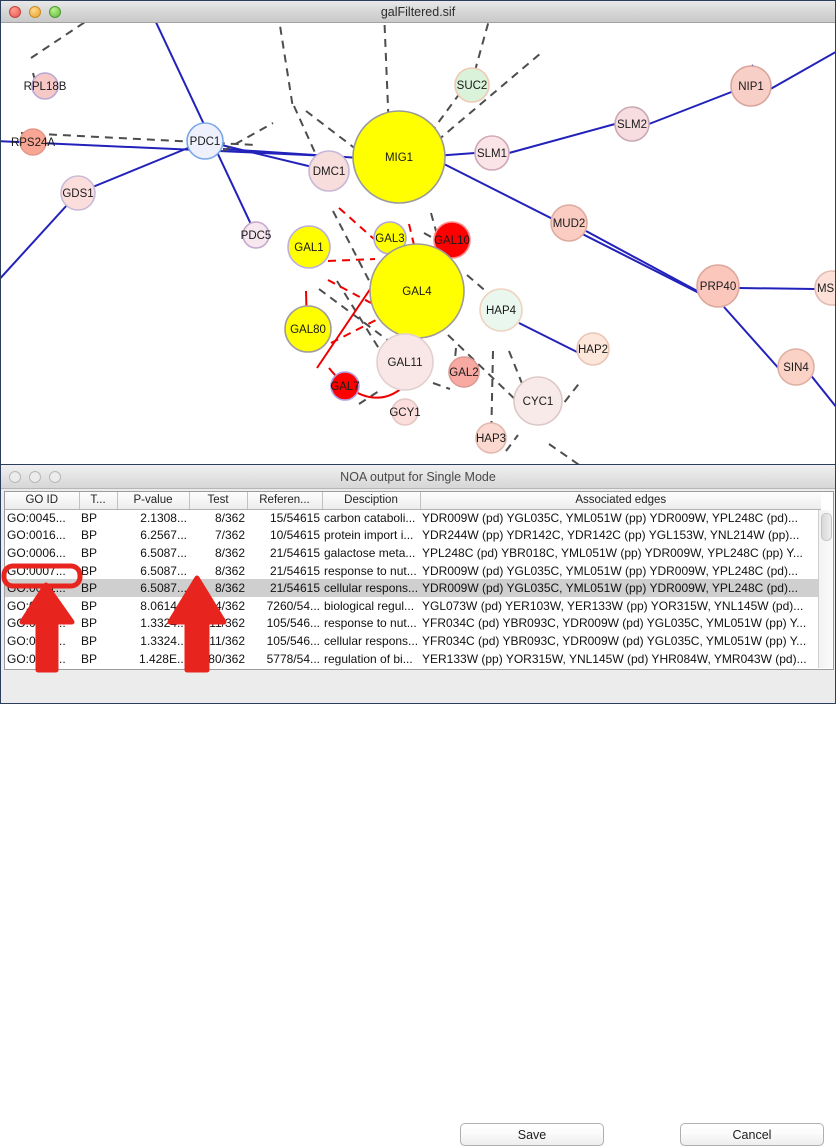 This screenshot has height=1146, width=836. Describe the element at coordinates (399, 157) in the screenshot. I see `graph-node: MIG1` at that location.